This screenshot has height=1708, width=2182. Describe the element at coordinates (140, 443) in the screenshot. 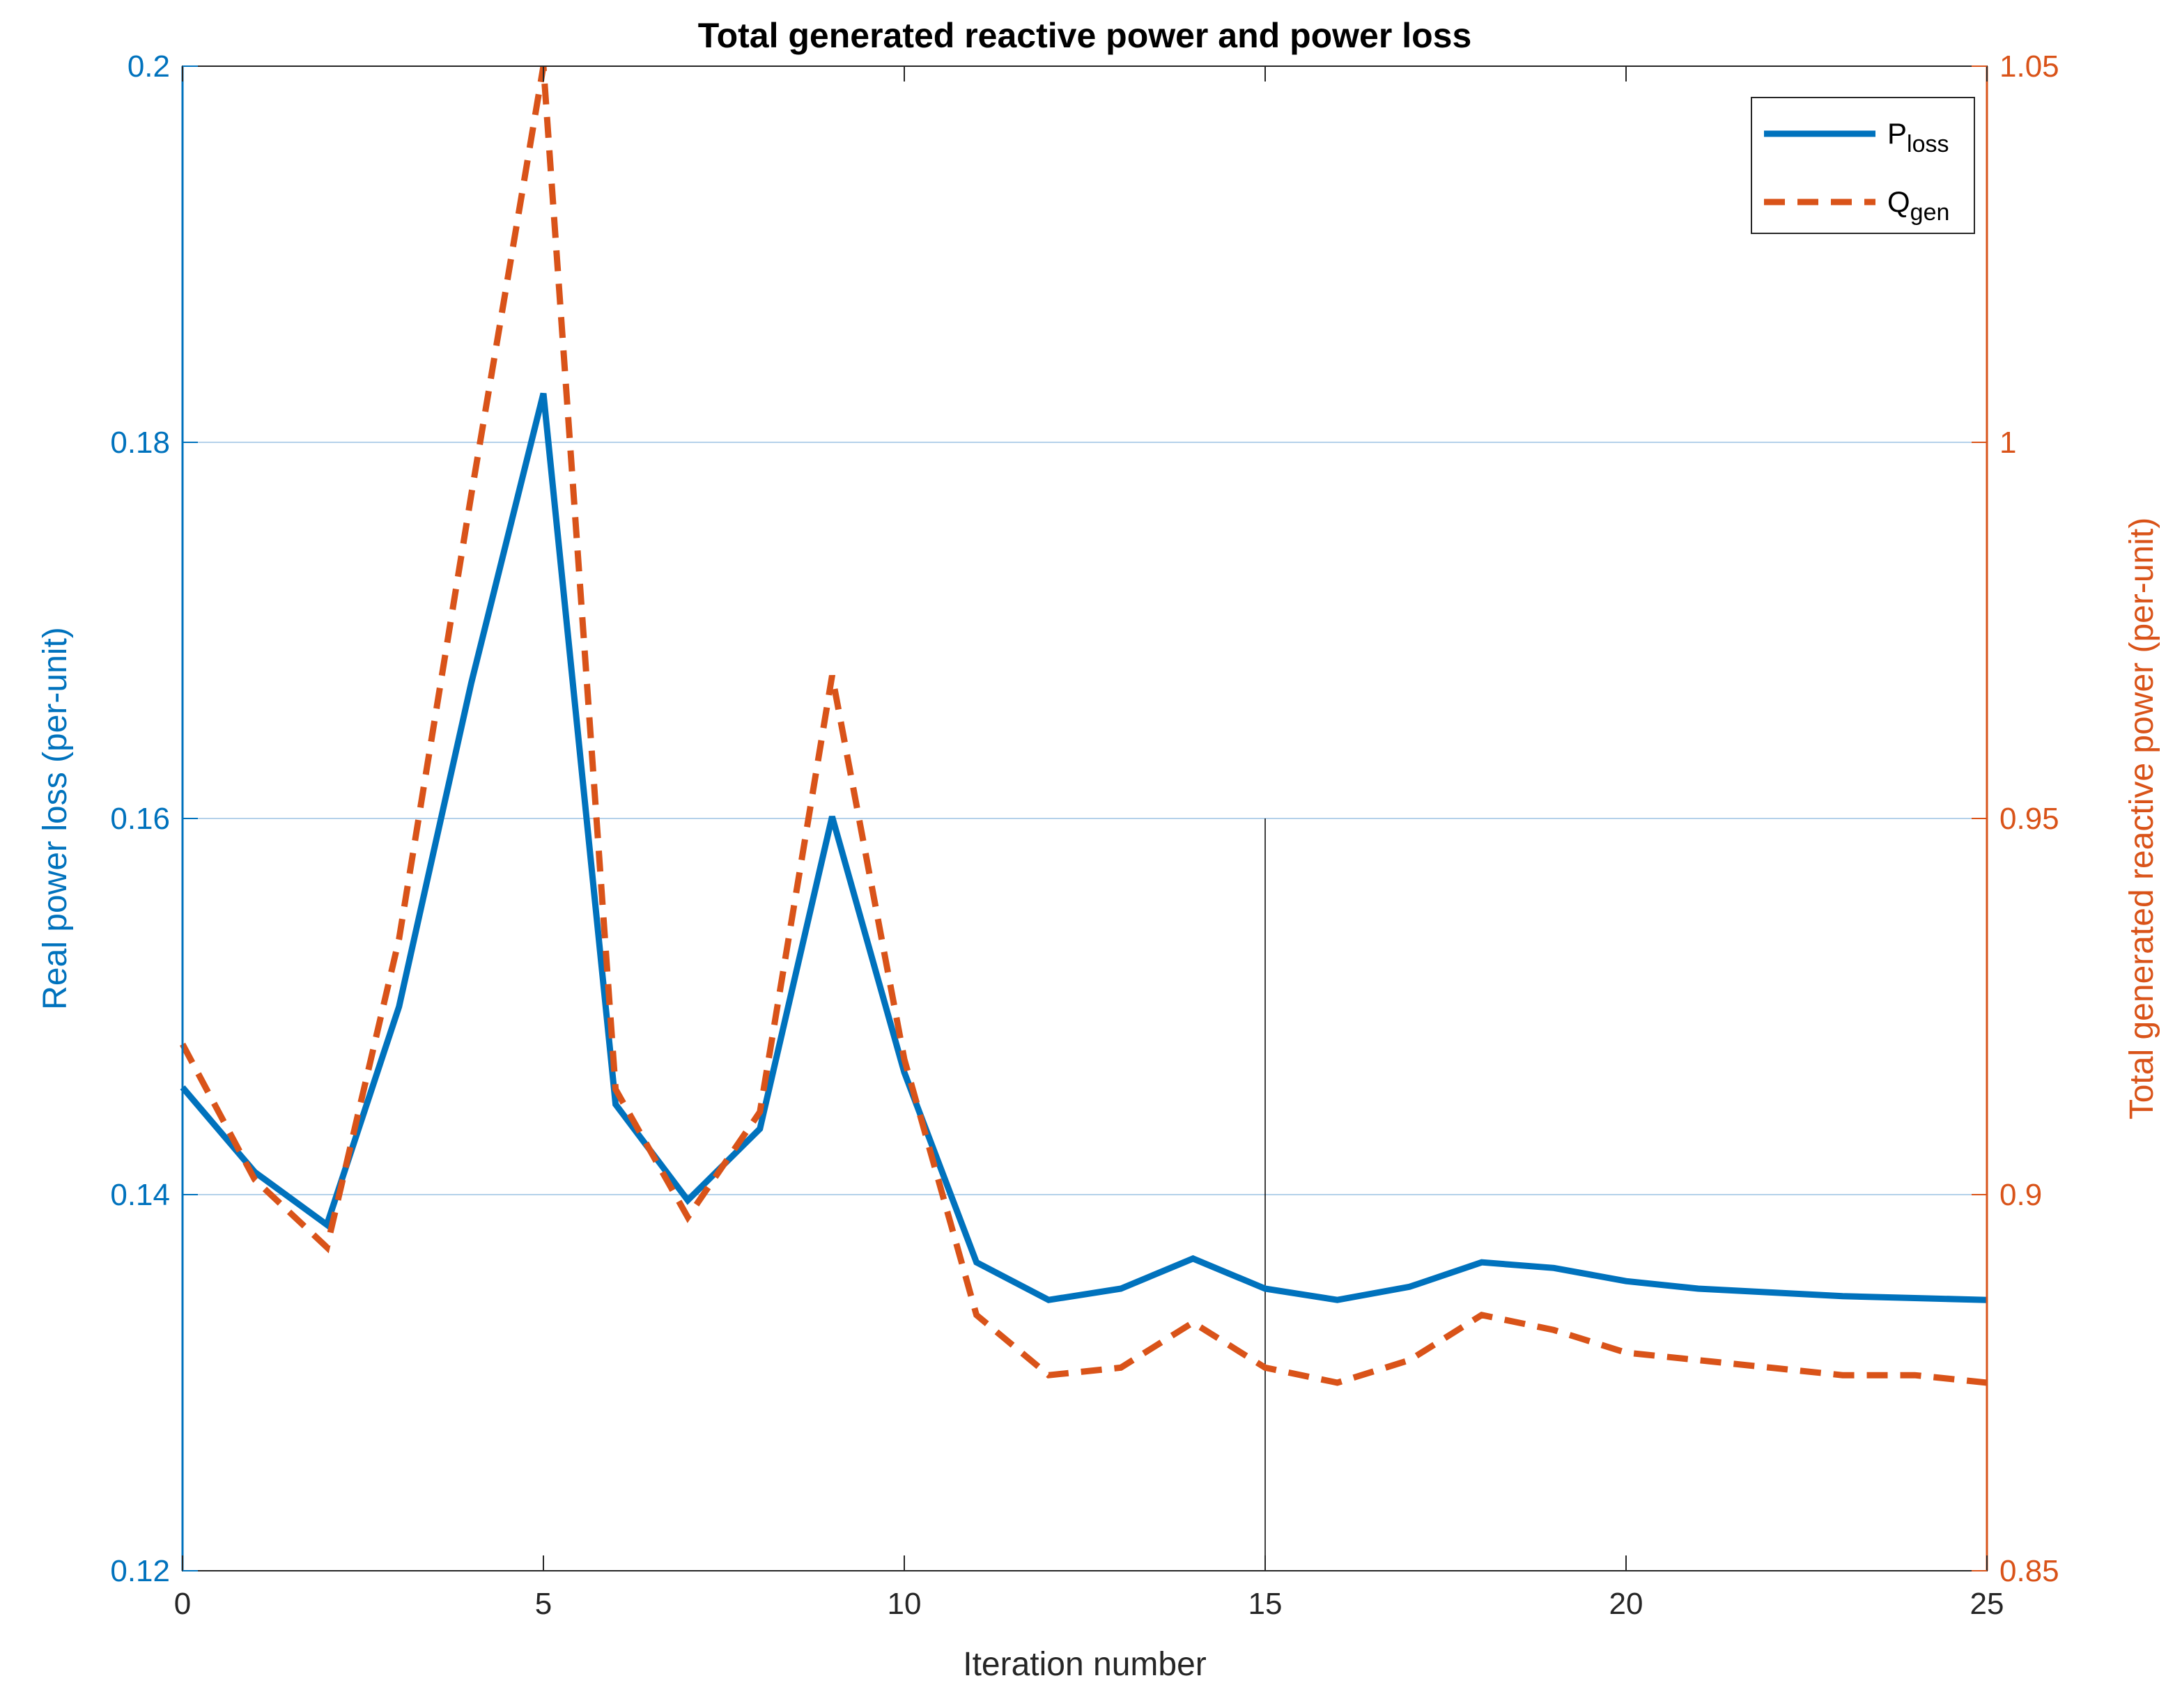

I see `y-left-tick-label-3: 0.18` at that location.